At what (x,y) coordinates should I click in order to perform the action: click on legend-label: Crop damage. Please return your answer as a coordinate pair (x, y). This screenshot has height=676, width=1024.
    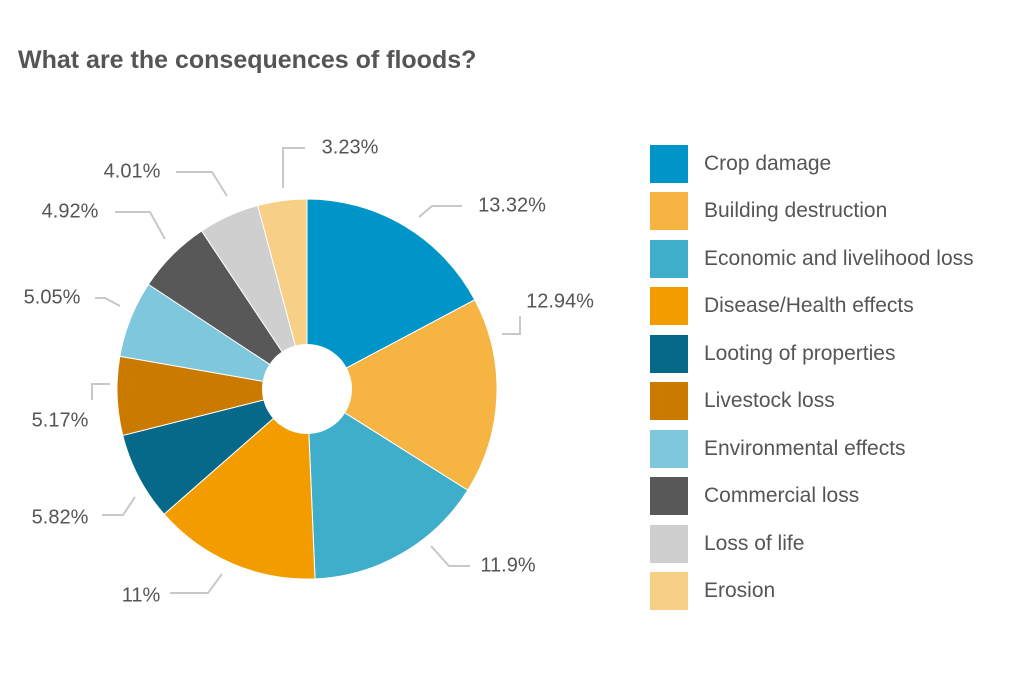
    Looking at the image, I should click on (768, 163).